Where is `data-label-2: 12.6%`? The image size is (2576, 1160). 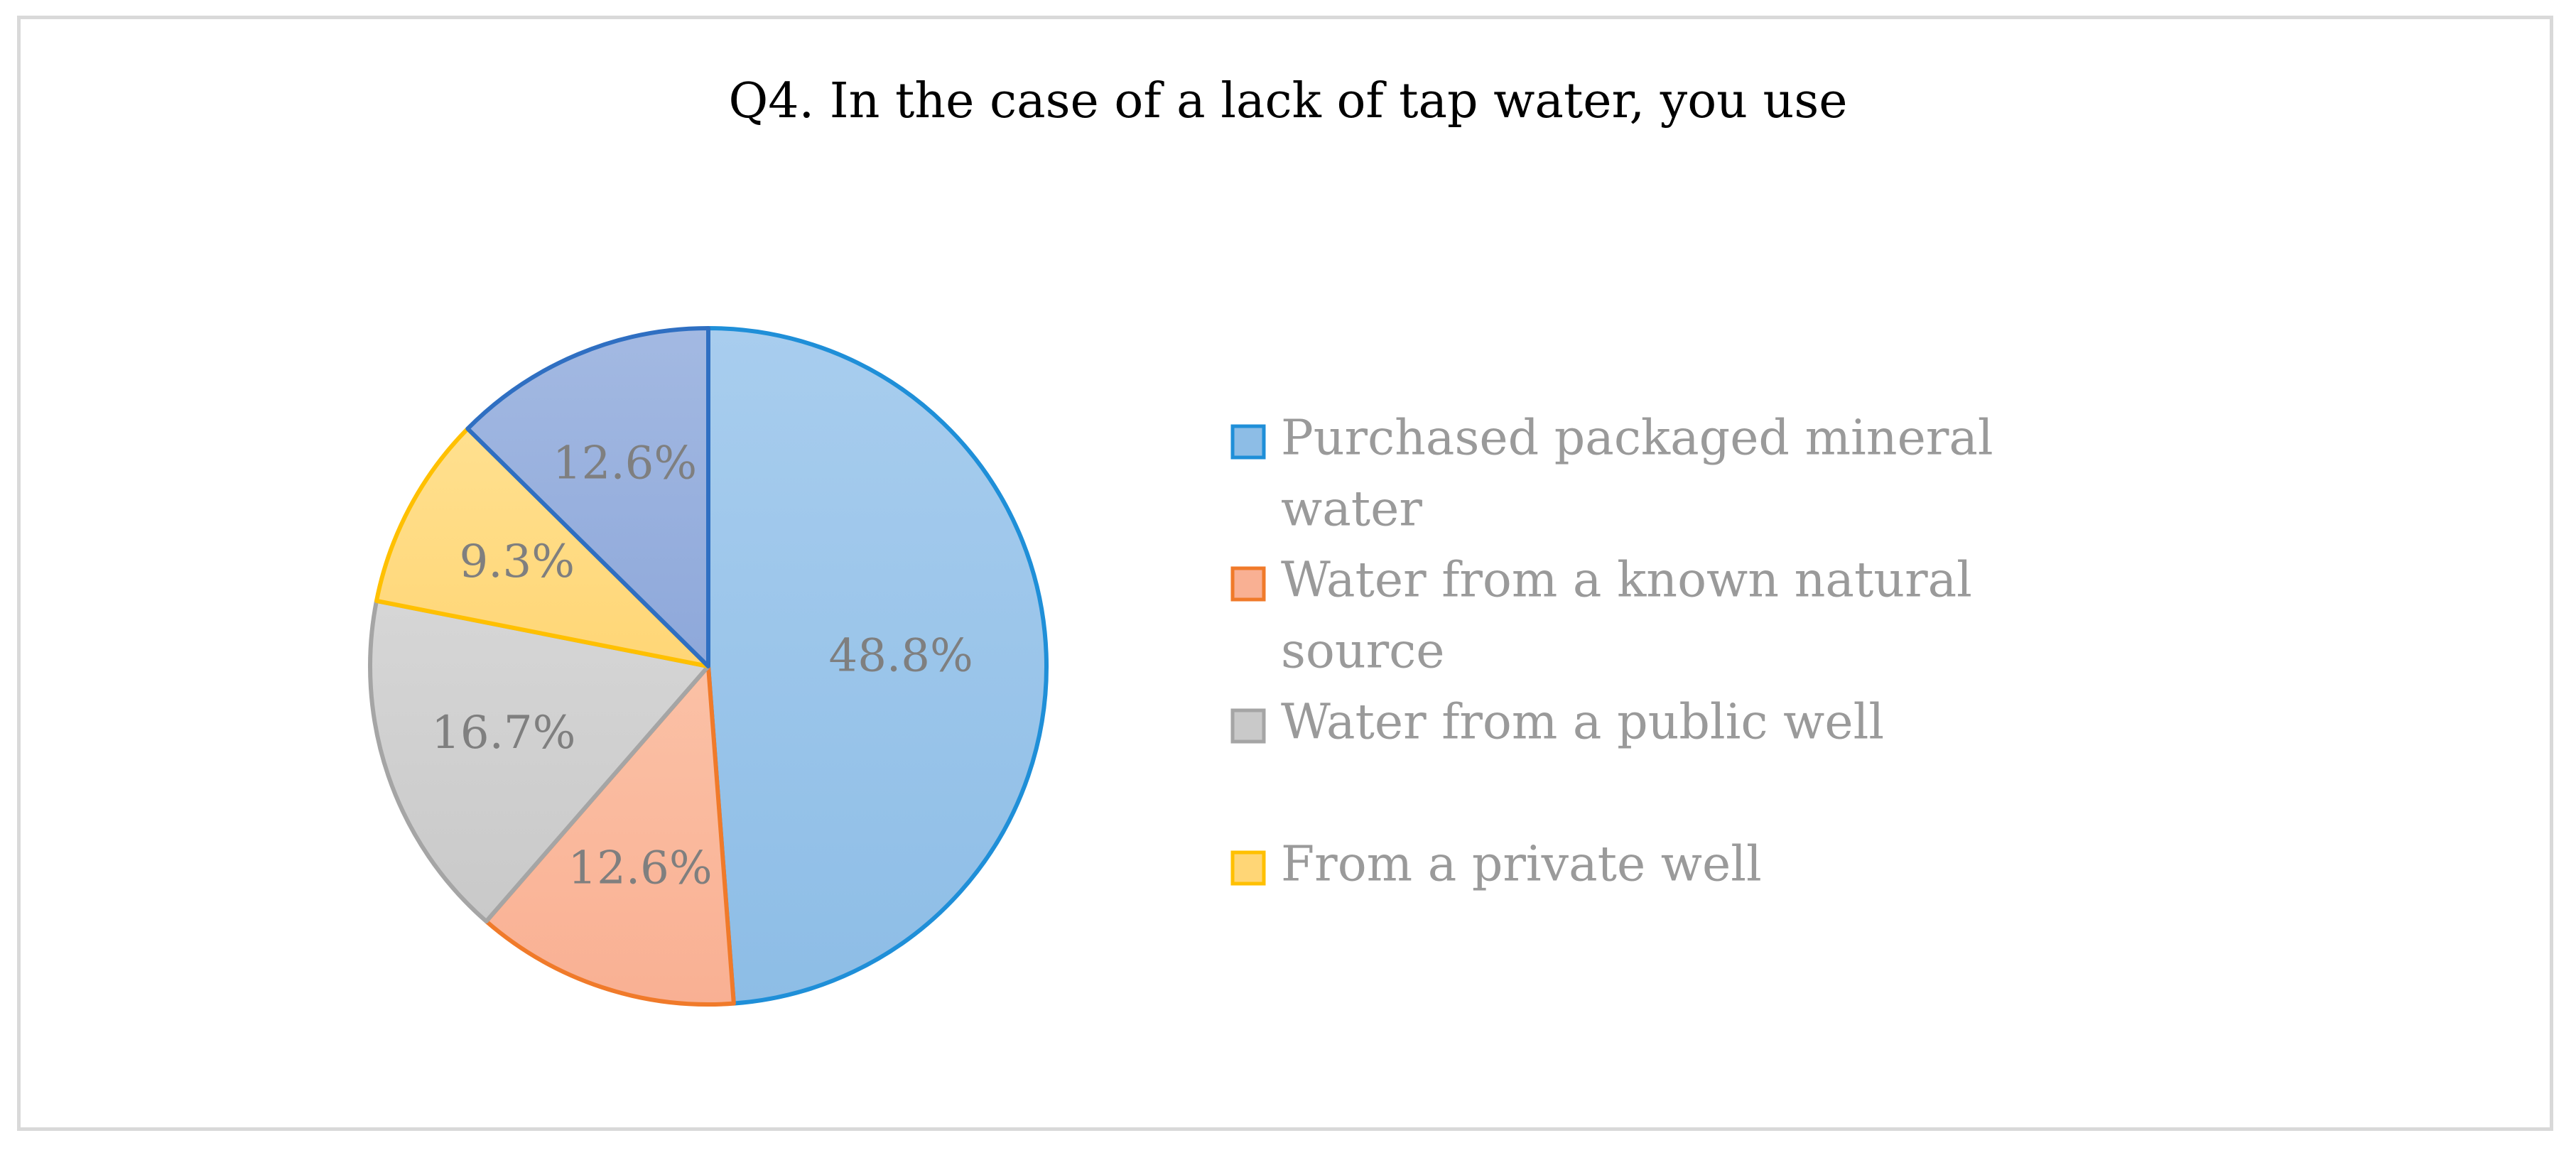 data-label-2: 12.6% is located at coordinates (640, 868).